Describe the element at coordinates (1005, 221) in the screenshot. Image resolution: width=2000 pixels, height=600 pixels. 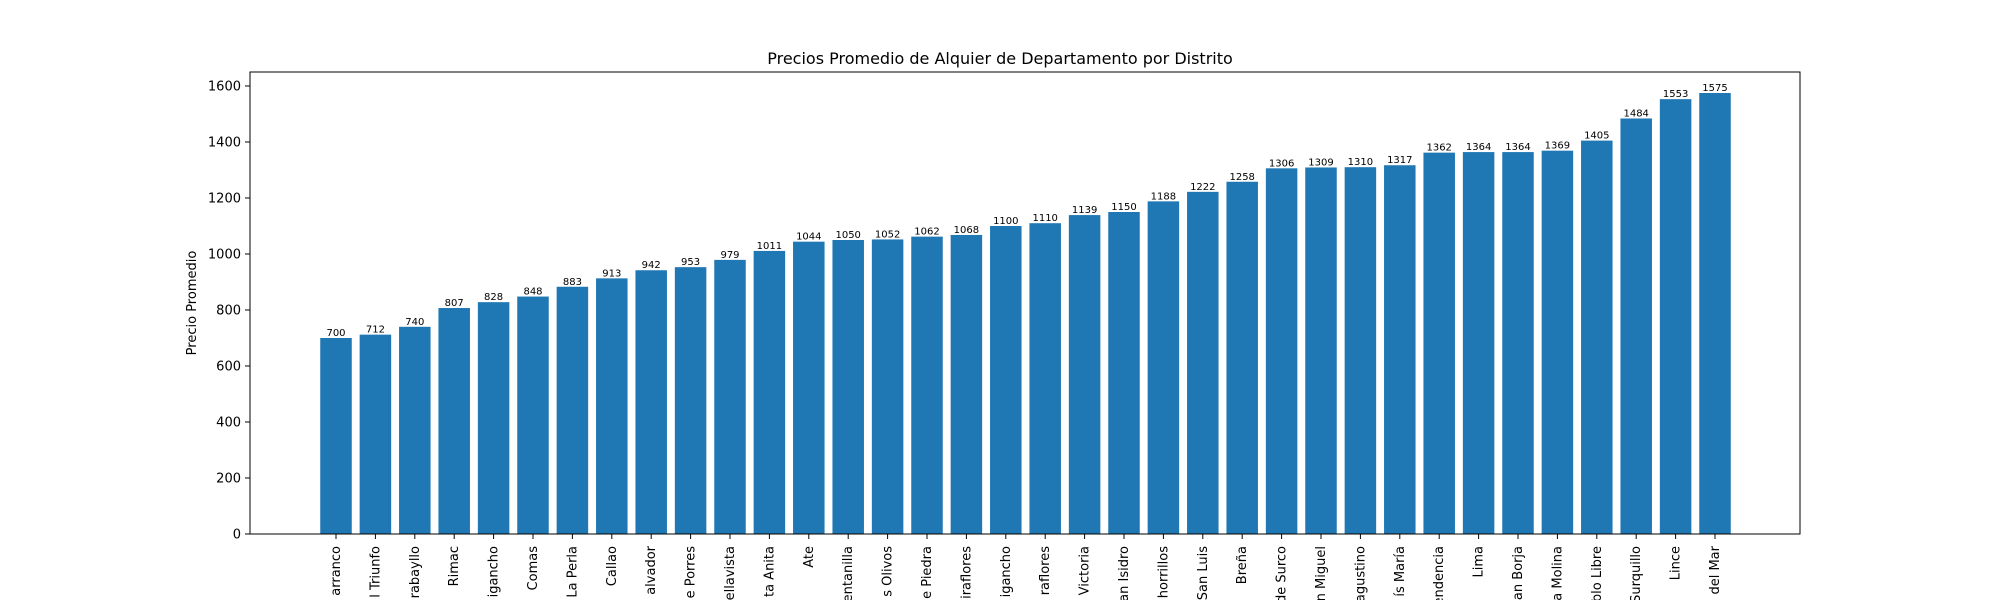
I see `data-label-17: 1100` at that location.